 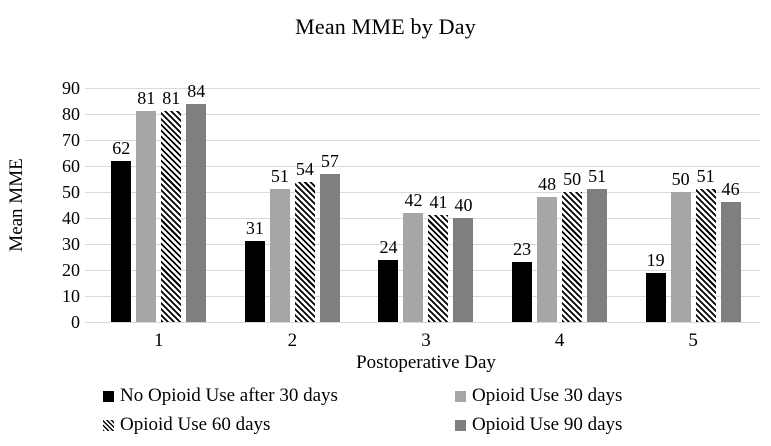 I want to click on day-group-4: 23 48 50 51, so click(x=560, y=205).